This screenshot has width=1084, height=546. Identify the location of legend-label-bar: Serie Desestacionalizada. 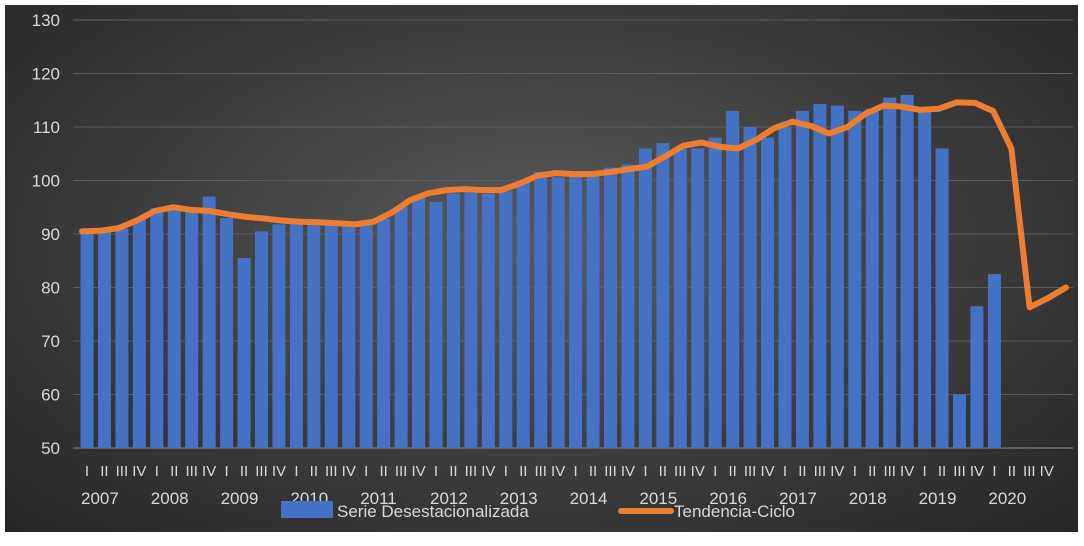
(433, 511).